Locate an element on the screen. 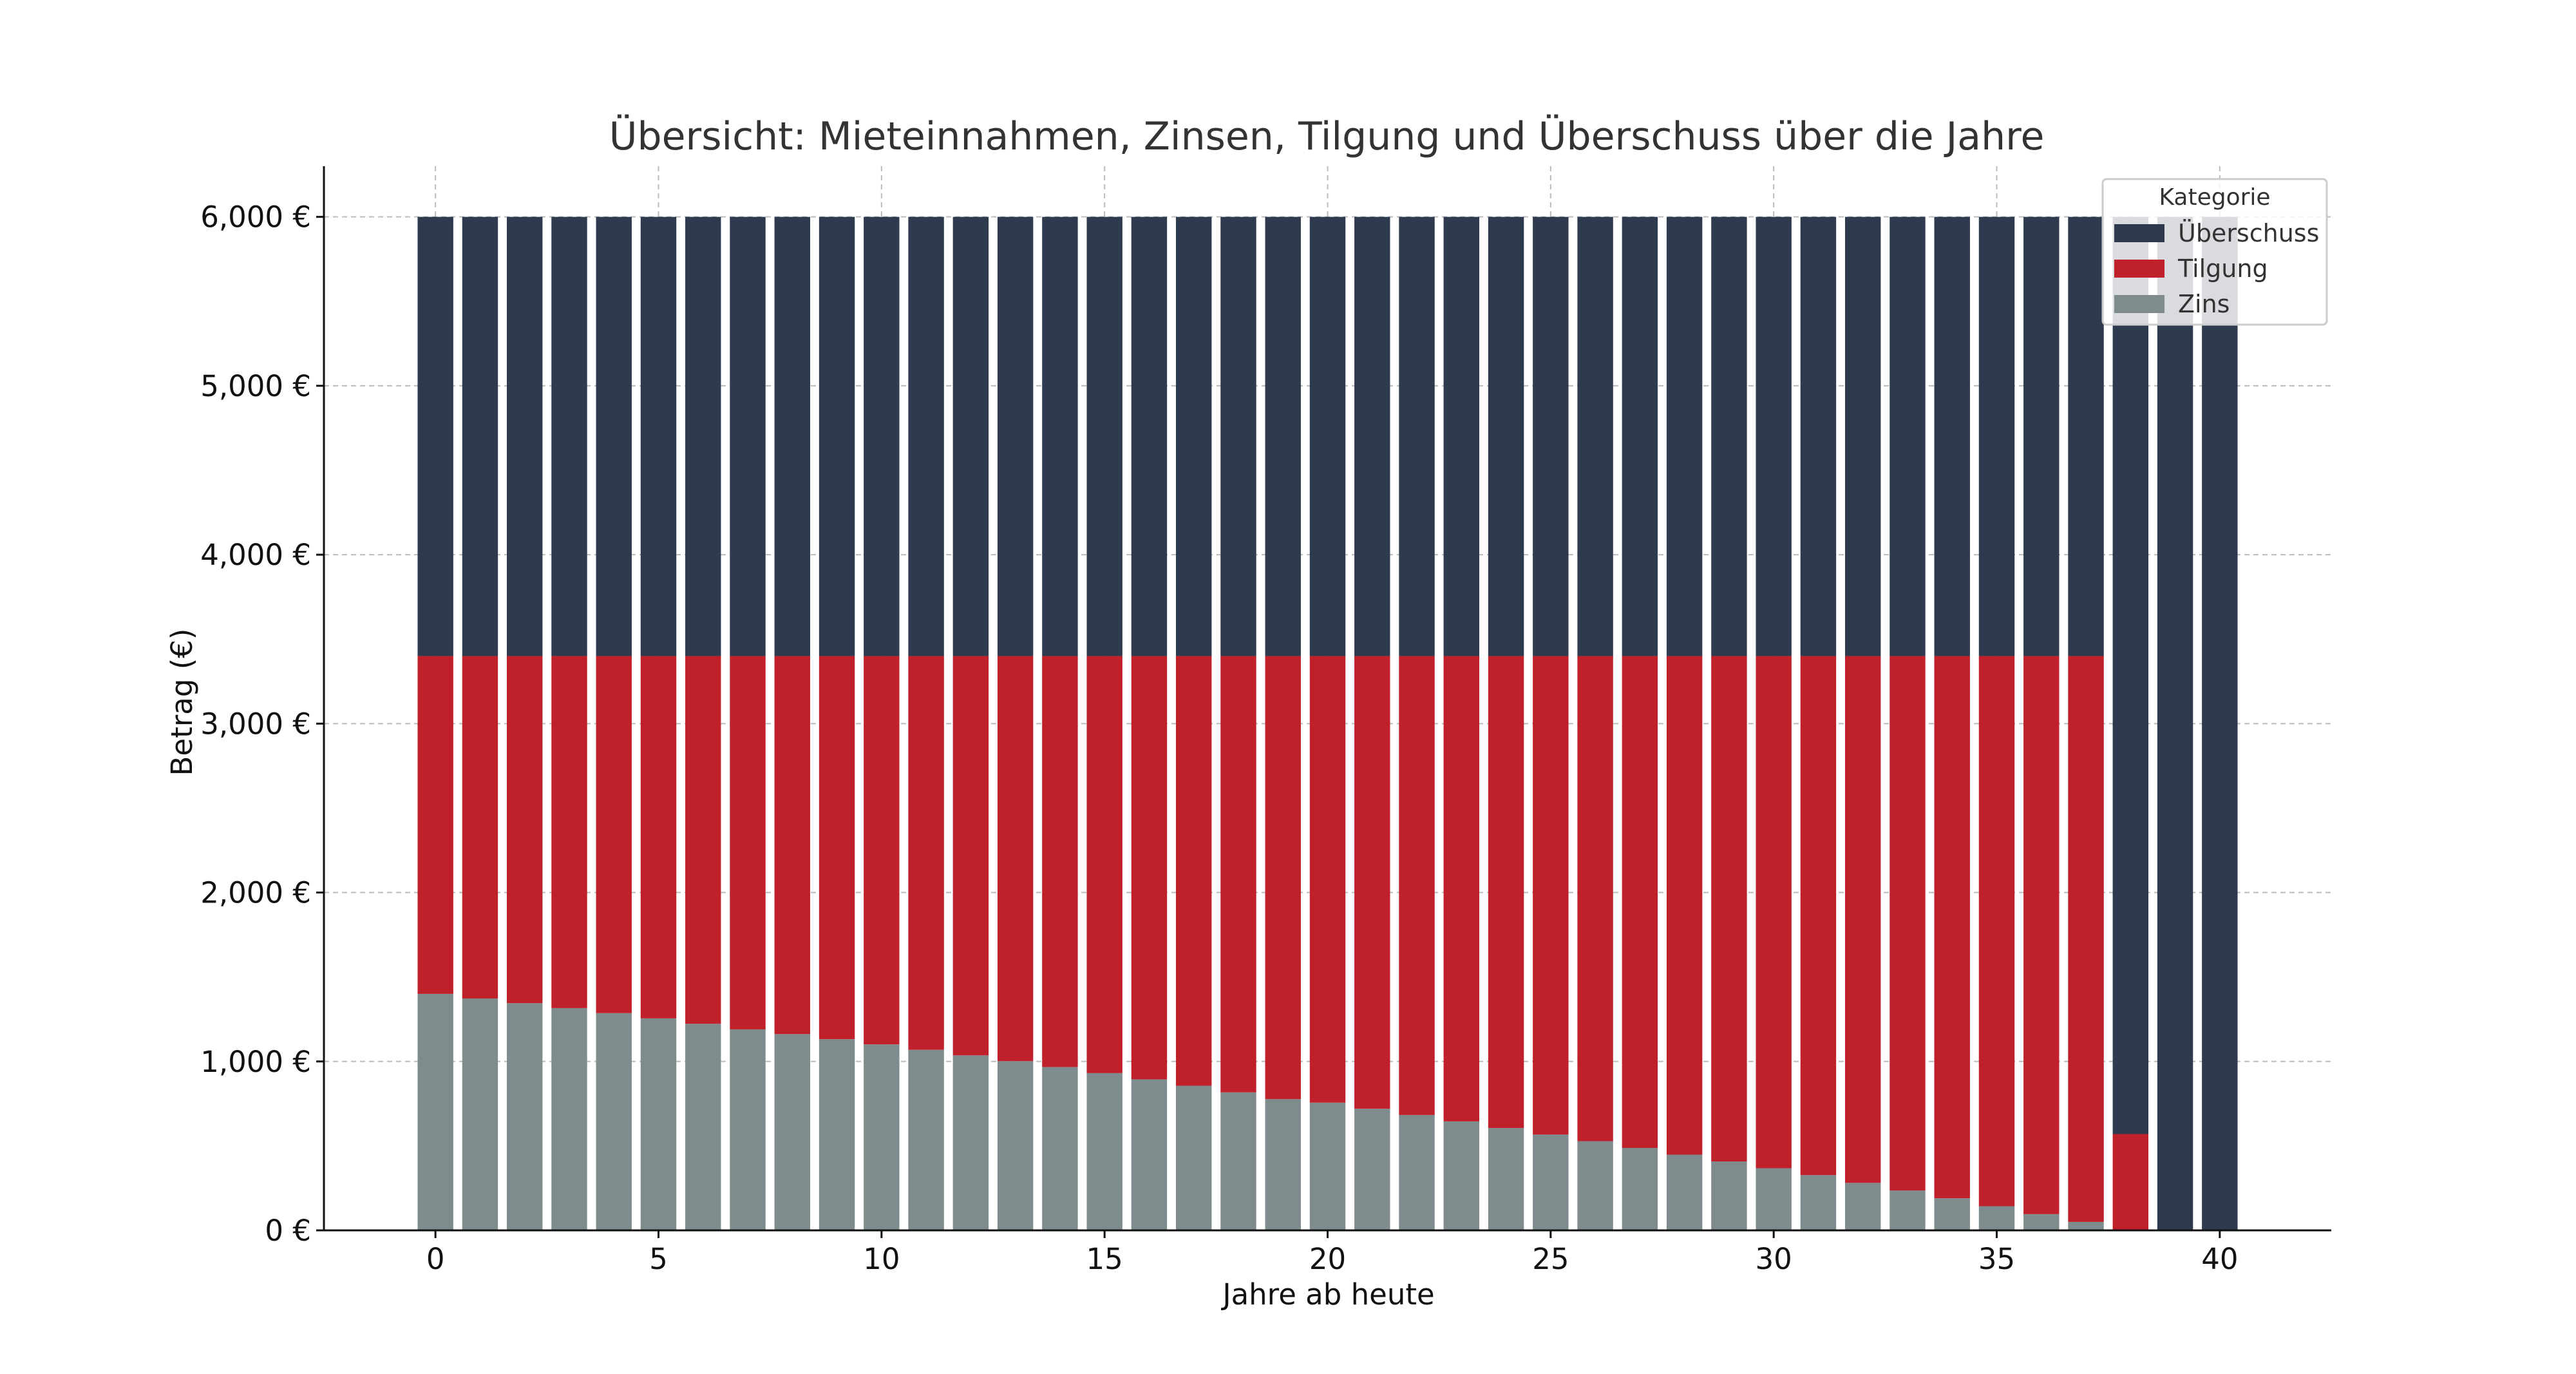 The image size is (2576, 1374). bar--berschuss-15 is located at coordinates (1104, 436).